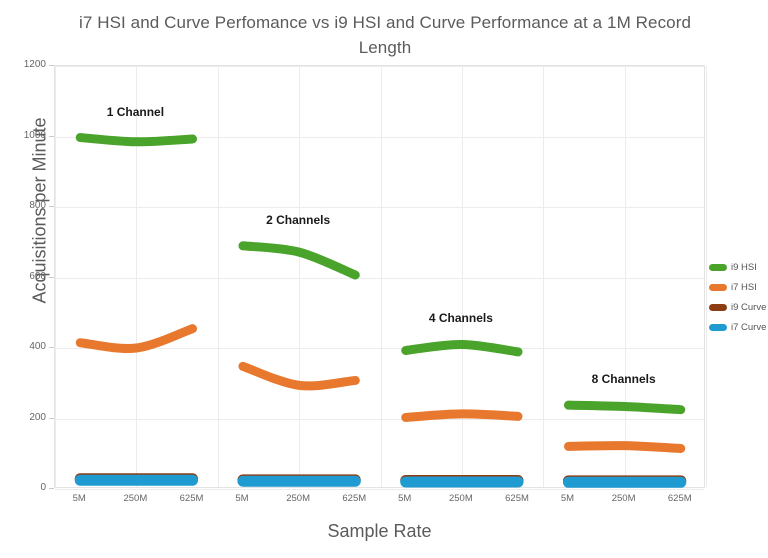 The height and width of the screenshot is (558, 768). I want to click on legend-item-i7-hsi: i7 HSI, so click(738, 287).